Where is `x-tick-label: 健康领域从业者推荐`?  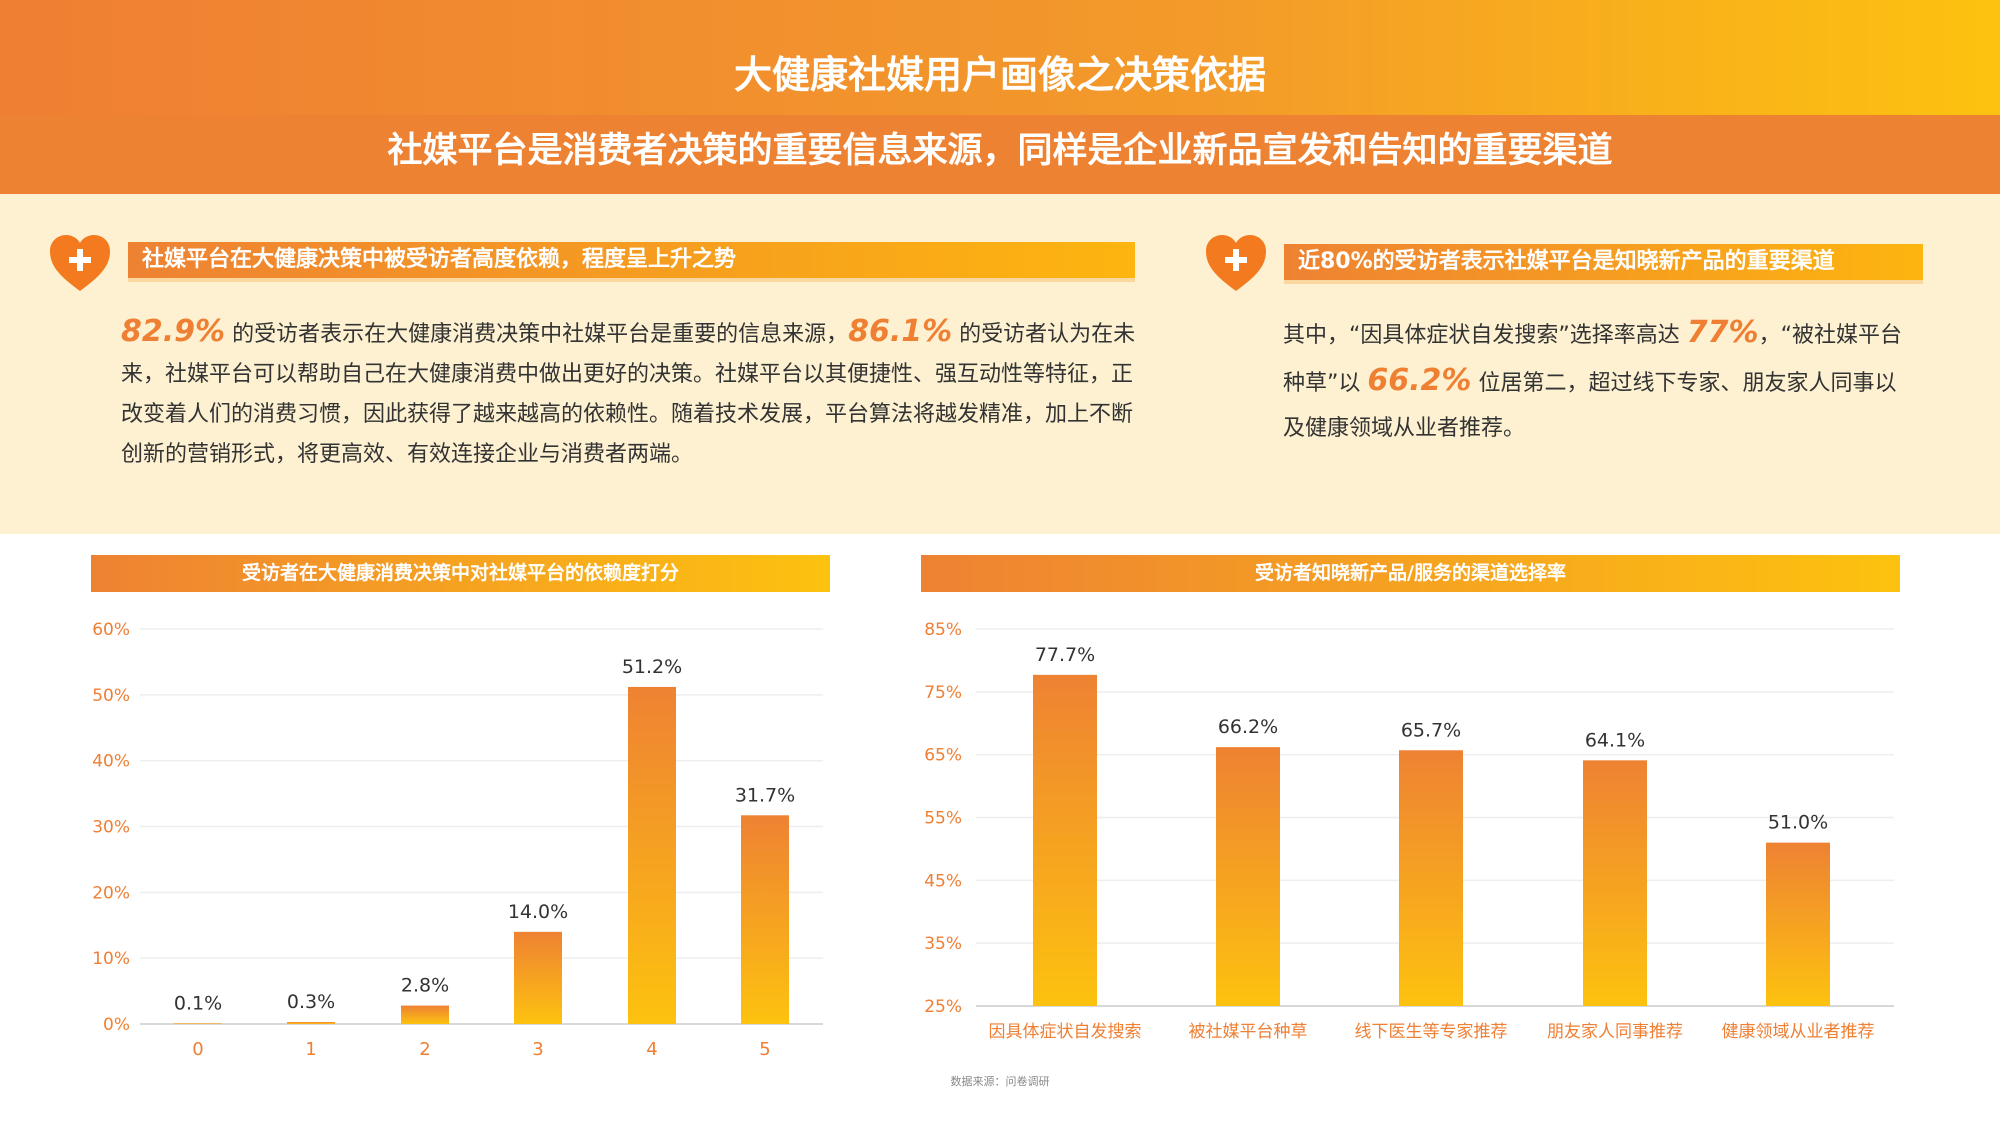
x-tick-label: 健康领域从业者推荐 is located at coordinates (1798, 1032).